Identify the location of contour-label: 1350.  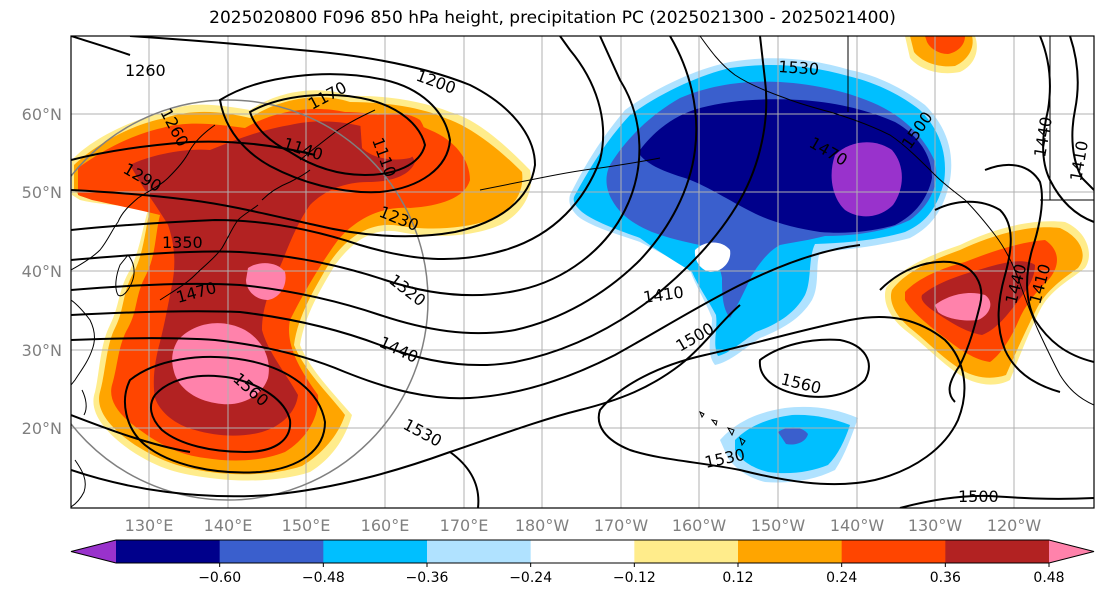
(182, 242).